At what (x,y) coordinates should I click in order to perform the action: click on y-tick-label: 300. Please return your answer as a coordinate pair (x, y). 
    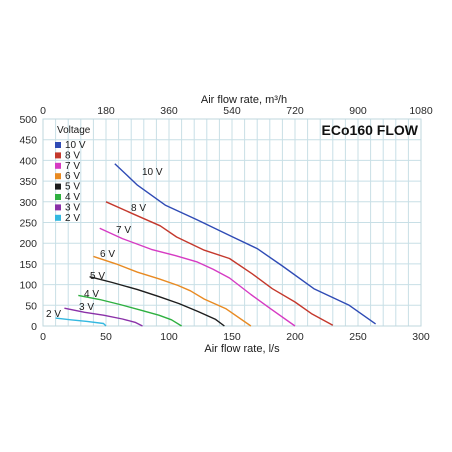
    Looking at the image, I should click on (28, 203).